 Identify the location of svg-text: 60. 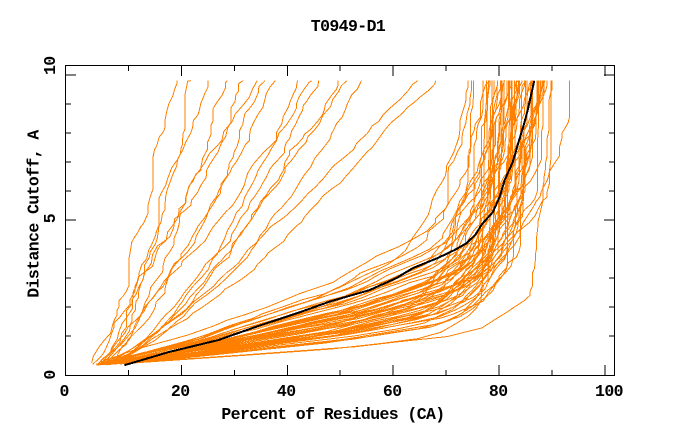
(392, 391).